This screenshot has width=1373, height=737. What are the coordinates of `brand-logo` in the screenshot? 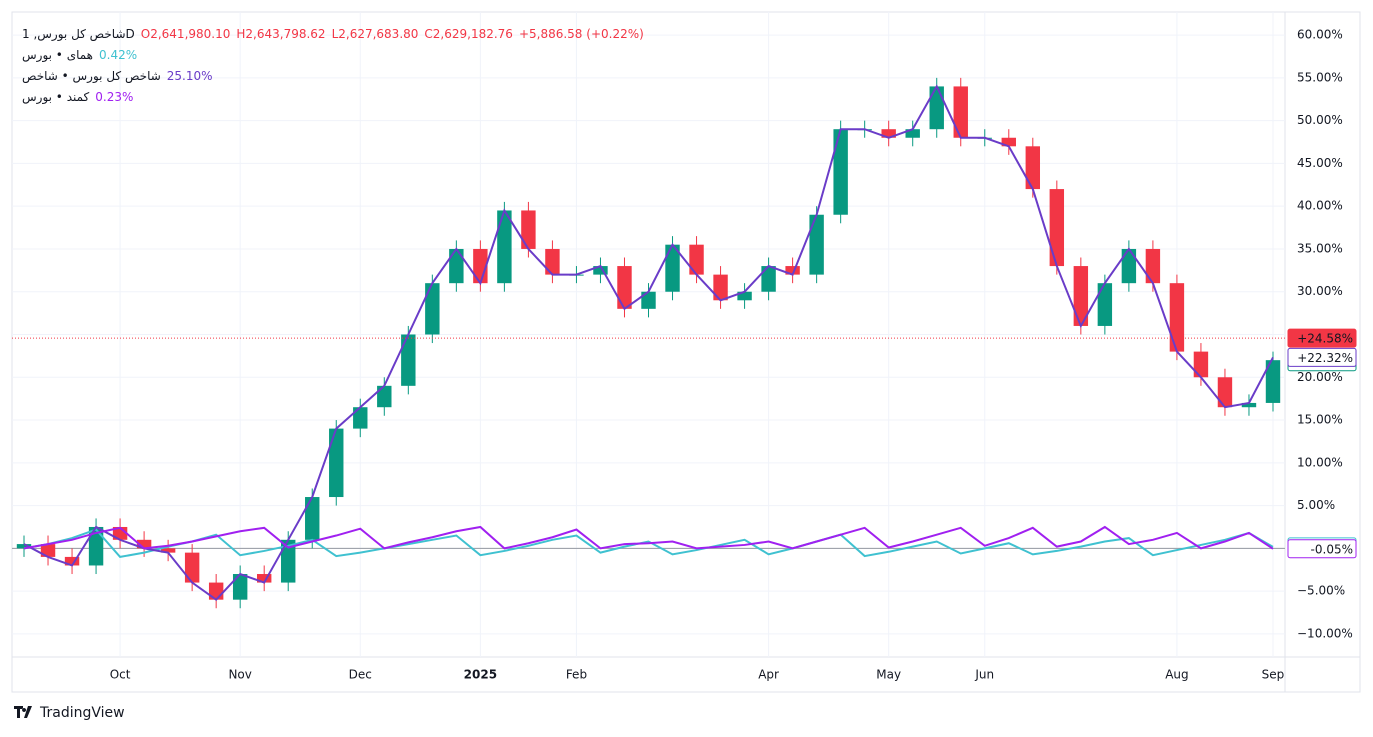 It's located at (23, 712).